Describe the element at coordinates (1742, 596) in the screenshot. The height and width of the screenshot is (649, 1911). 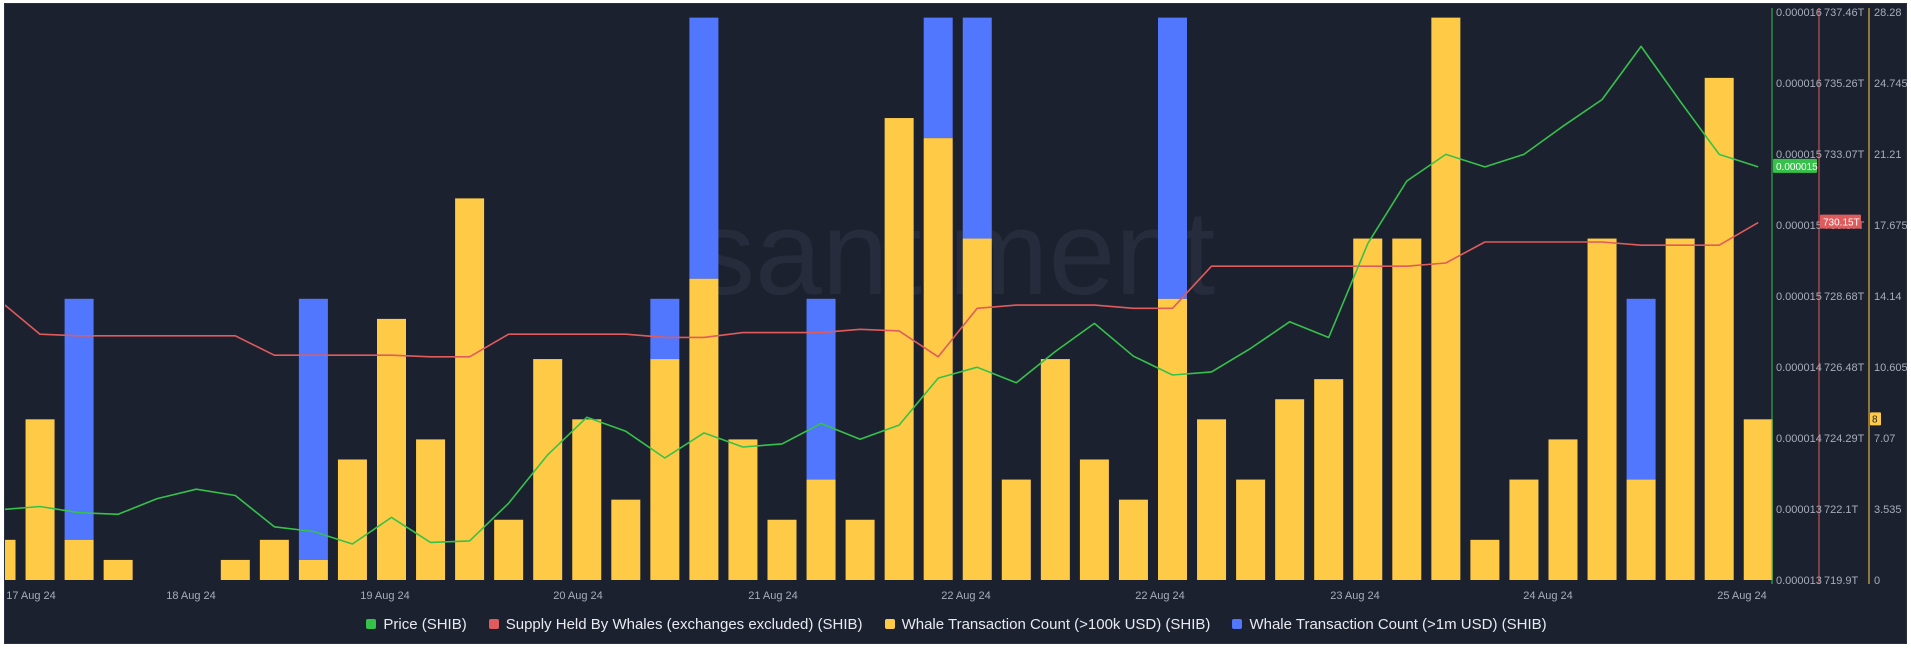
I see `x-tick-label: 25 Aug 24` at that location.